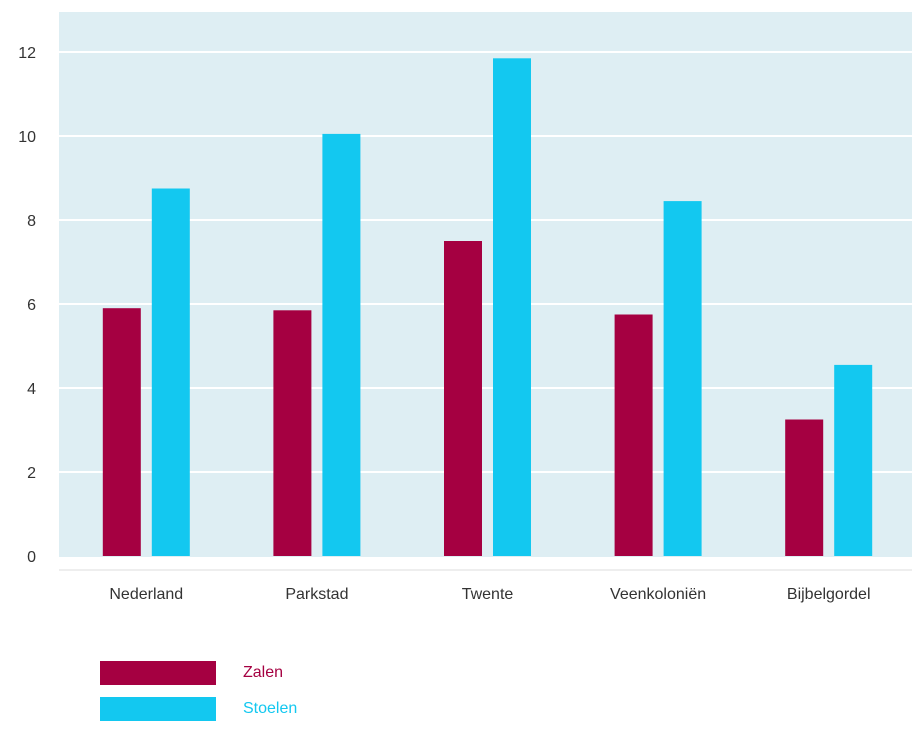  I want to click on bar-stoelen-twente, so click(512, 307).